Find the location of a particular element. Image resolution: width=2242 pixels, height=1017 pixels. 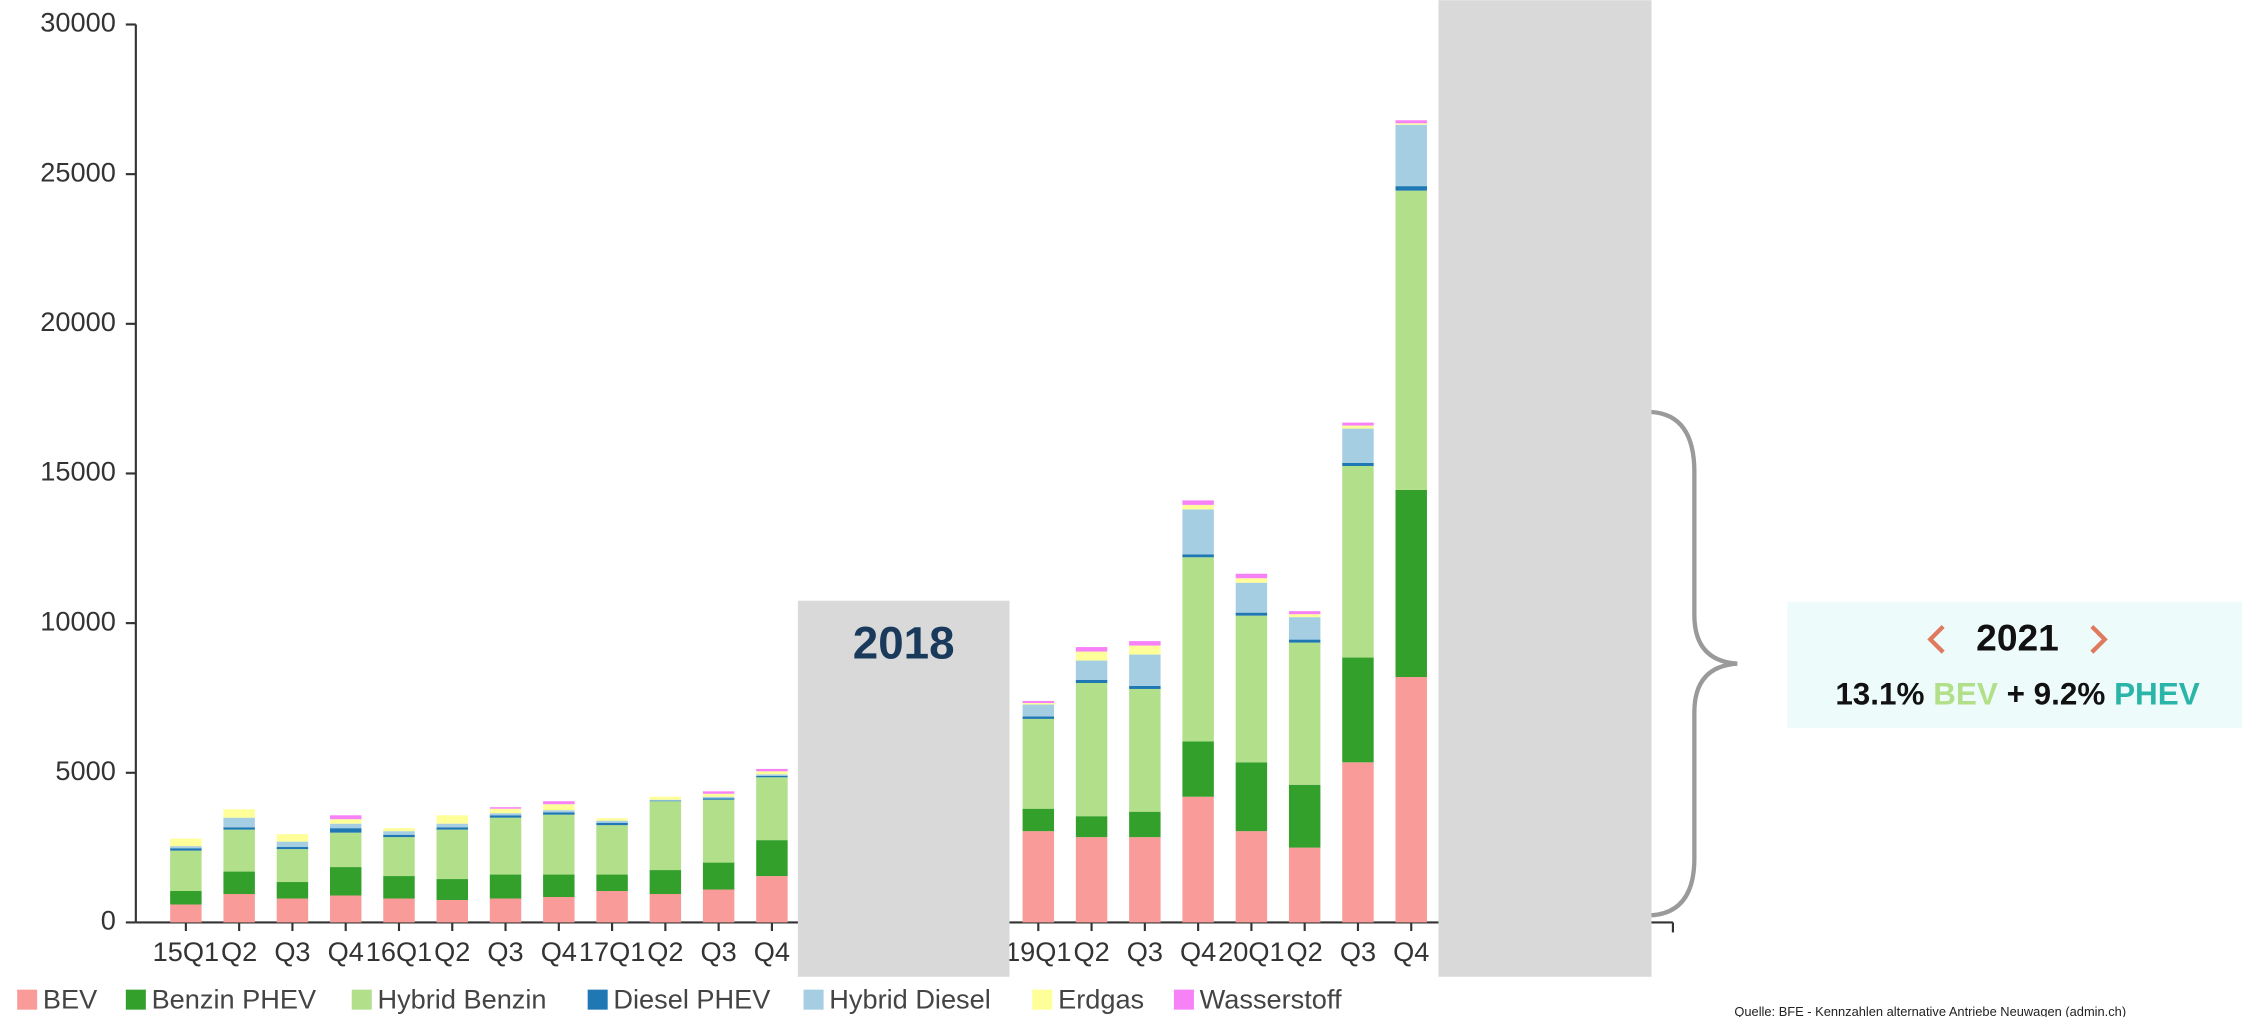

next-arrow is located at coordinates (2099, 639).